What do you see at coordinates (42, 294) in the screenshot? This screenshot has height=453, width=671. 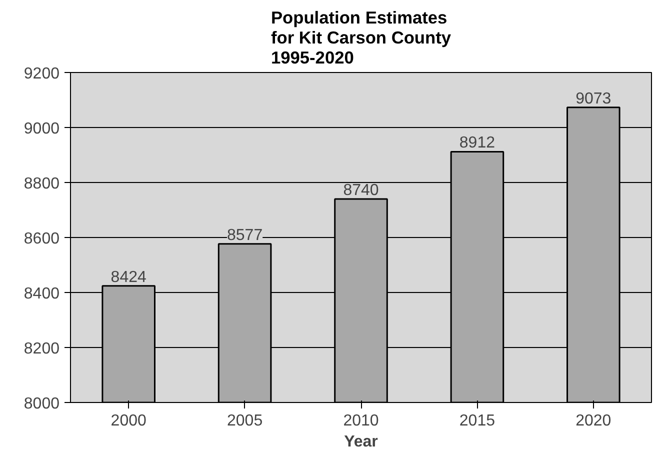 I see `y-tick-label: 8400` at bounding box center [42, 294].